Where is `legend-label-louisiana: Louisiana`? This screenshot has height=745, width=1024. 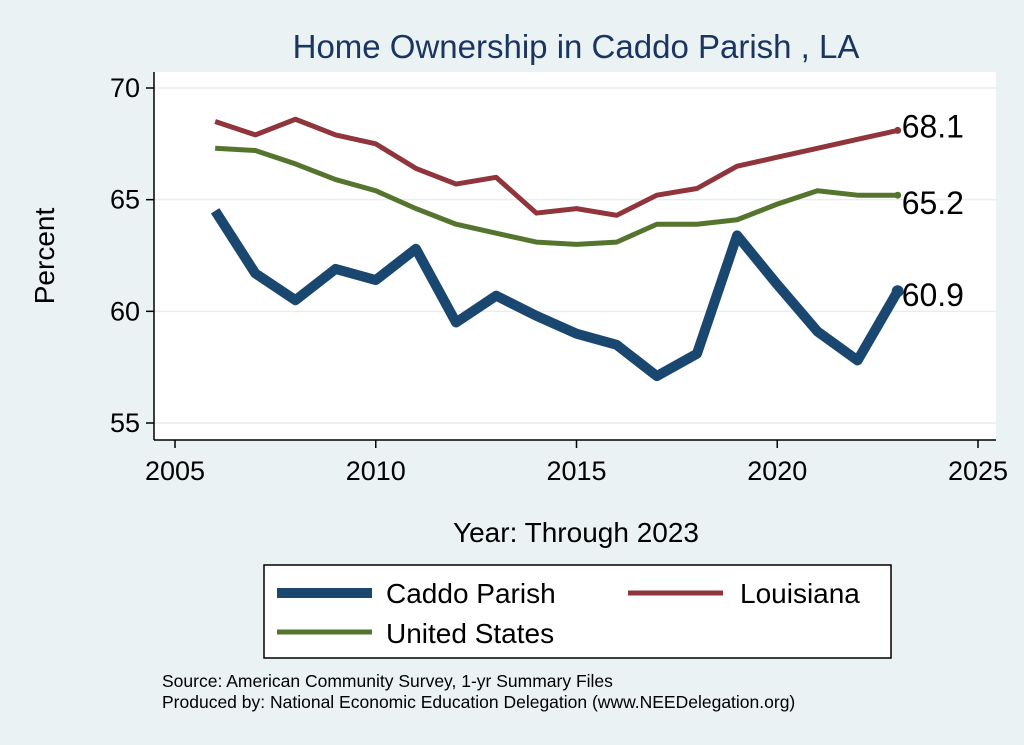
legend-label-louisiana: Louisiana is located at coordinates (800, 593).